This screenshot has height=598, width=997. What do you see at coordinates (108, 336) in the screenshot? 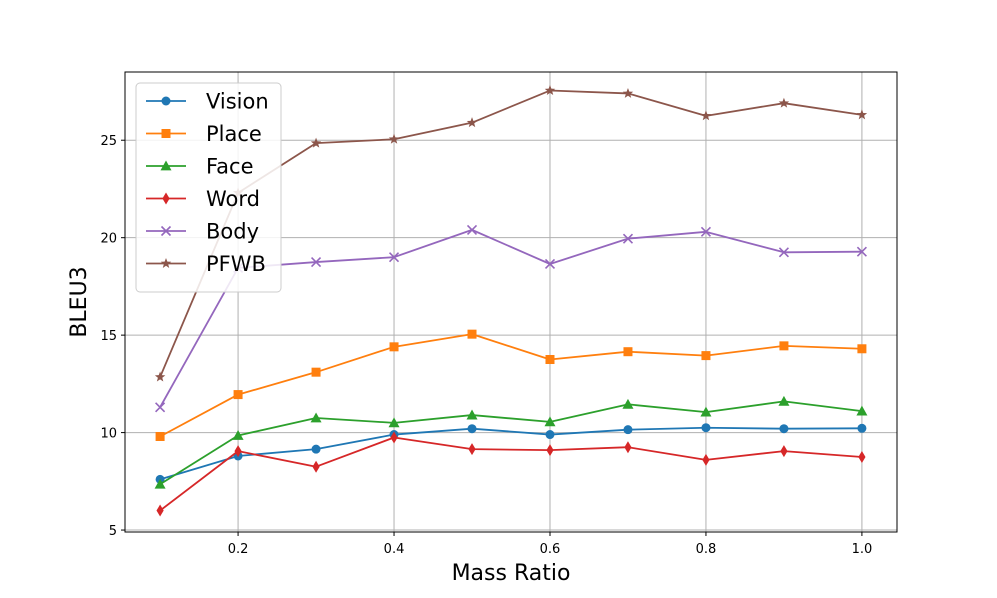
I see `y-tick-label: 15` at bounding box center [108, 336].